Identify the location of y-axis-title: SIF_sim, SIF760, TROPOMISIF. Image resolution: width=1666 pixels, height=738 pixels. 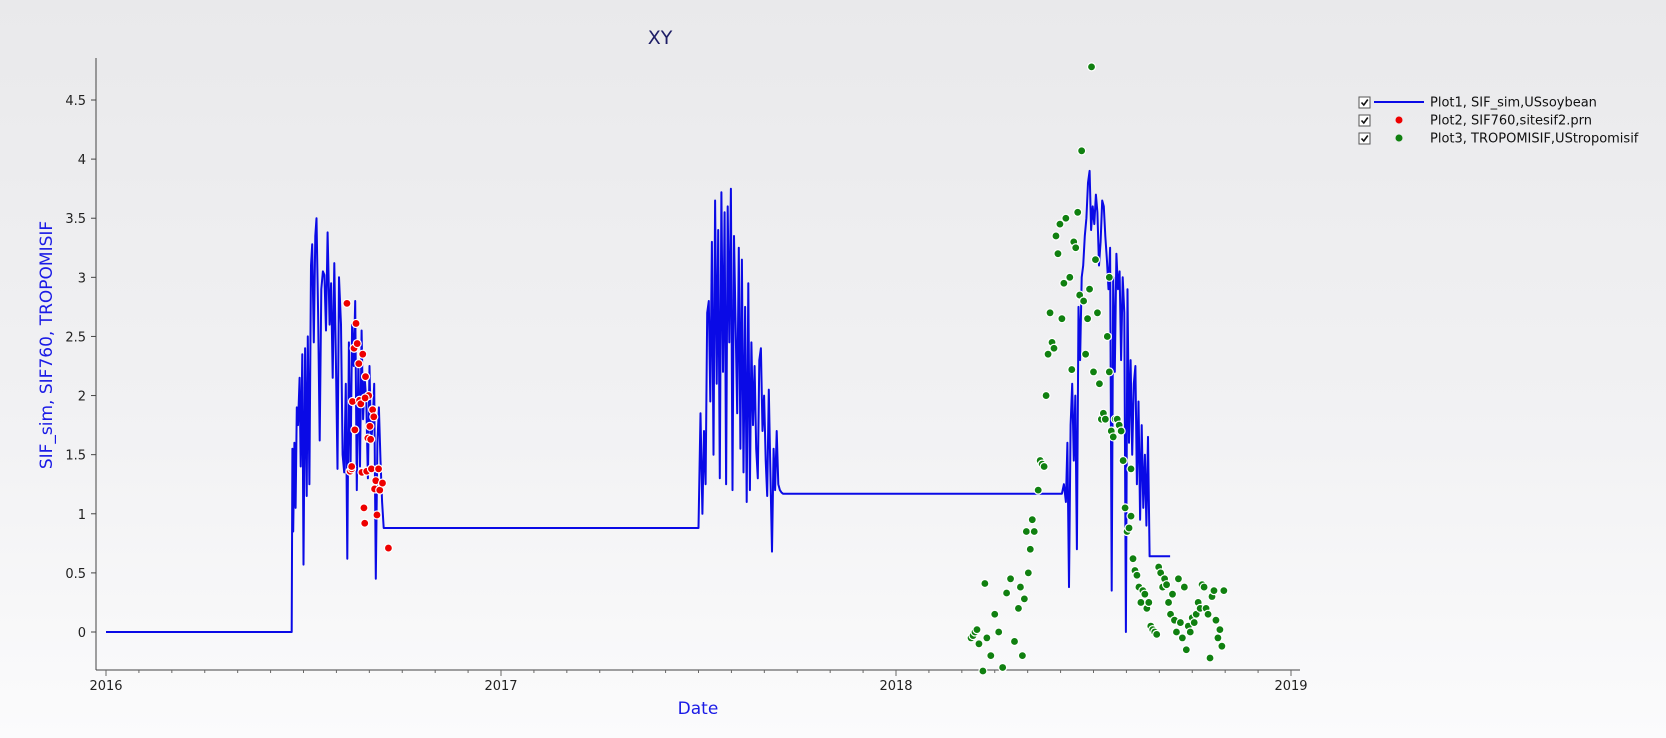
(47, 345).